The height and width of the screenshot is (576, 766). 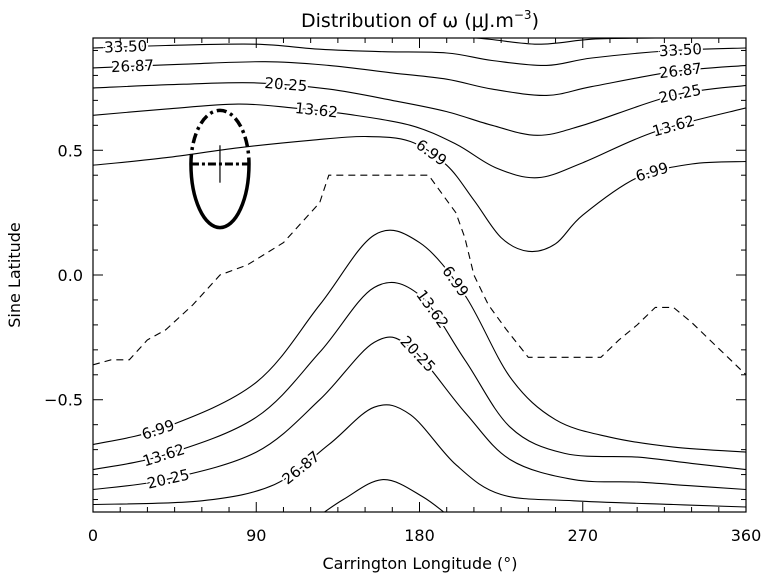 What do you see at coordinates (419, 535) in the screenshot?
I see `x-tick-label: 180` at bounding box center [419, 535].